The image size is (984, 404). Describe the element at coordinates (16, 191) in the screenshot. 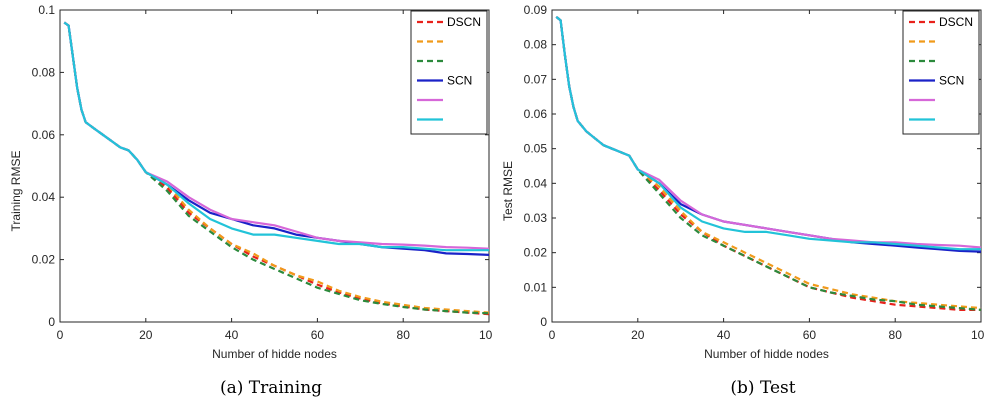

I see `y-axis-label: Training RMSE` at that location.